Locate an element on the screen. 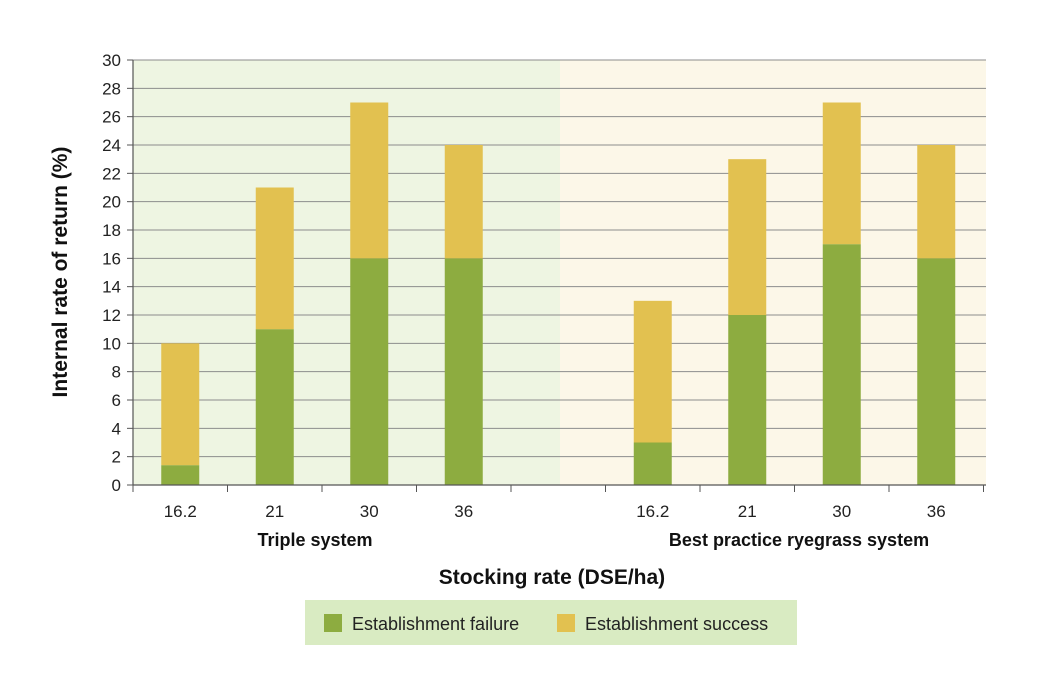 The image size is (1040, 678). legend-label-establishment-failure: Establishment failure is located at coordinates (435, 624).